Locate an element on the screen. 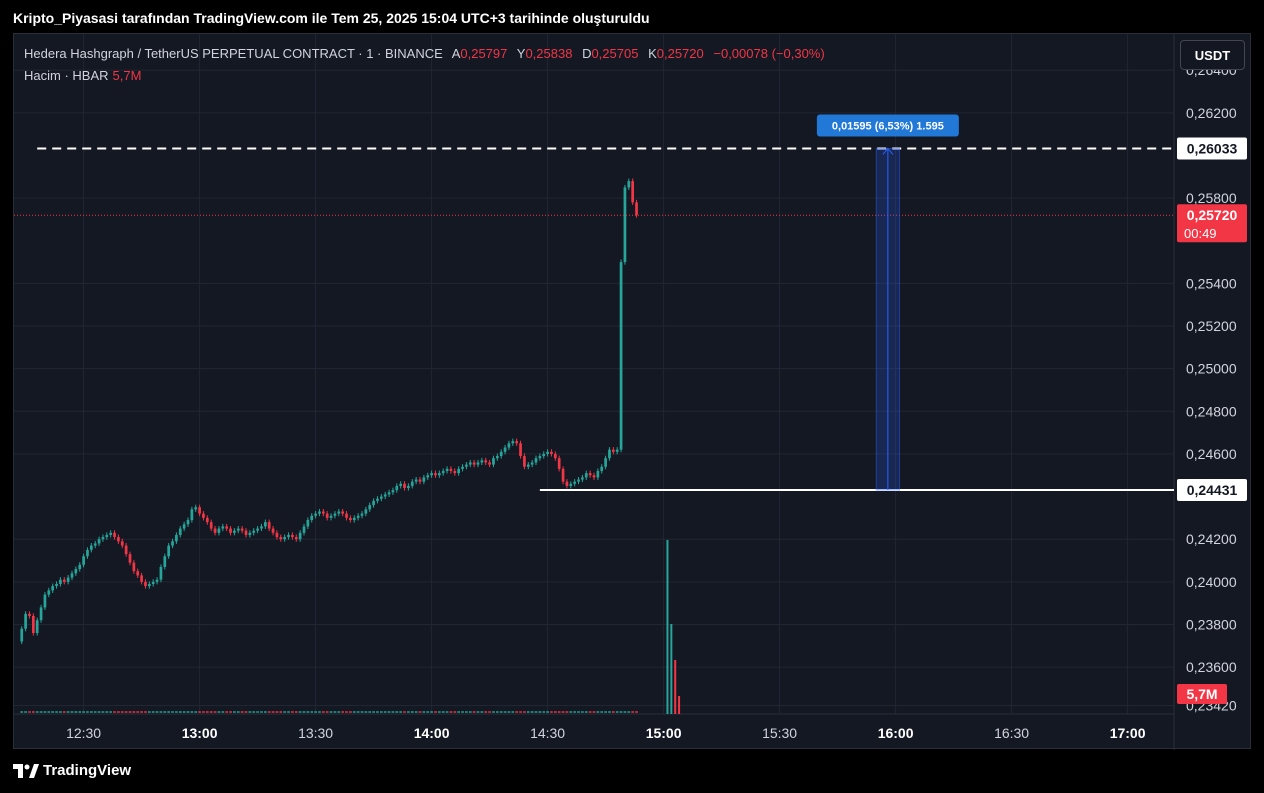 This screenshot has width=1264, height=793. y-tick-label: 0,24600 is located at coordinates (1211, 454).